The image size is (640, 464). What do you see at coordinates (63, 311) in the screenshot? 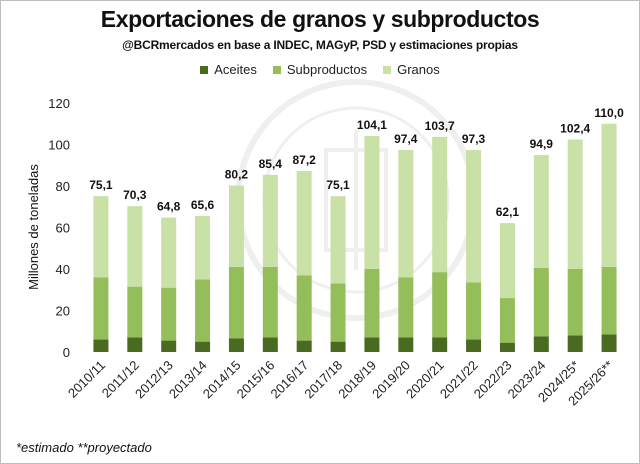
I see `y-tick-label: 20` at bounding box center [63, 311].